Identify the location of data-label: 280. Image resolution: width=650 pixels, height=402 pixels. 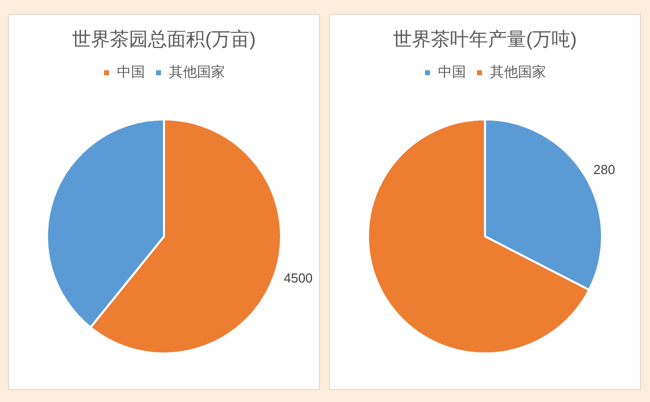
(604, 169).